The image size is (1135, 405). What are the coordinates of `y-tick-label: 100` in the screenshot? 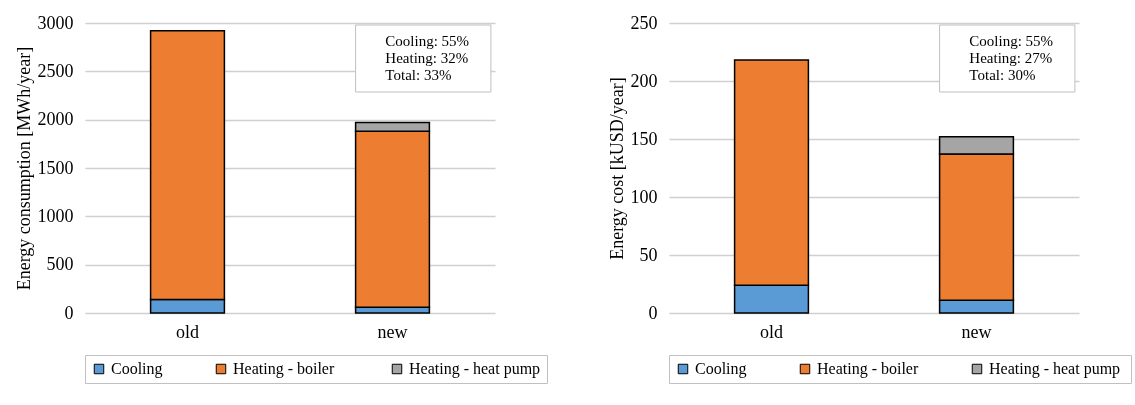 It's located at (644, 196).